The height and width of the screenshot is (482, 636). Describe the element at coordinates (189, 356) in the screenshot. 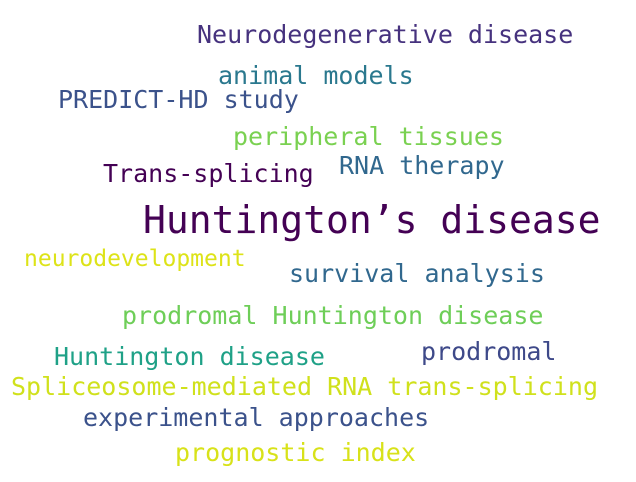

I see `word-huntington-disease: Huntington disease` at that location.